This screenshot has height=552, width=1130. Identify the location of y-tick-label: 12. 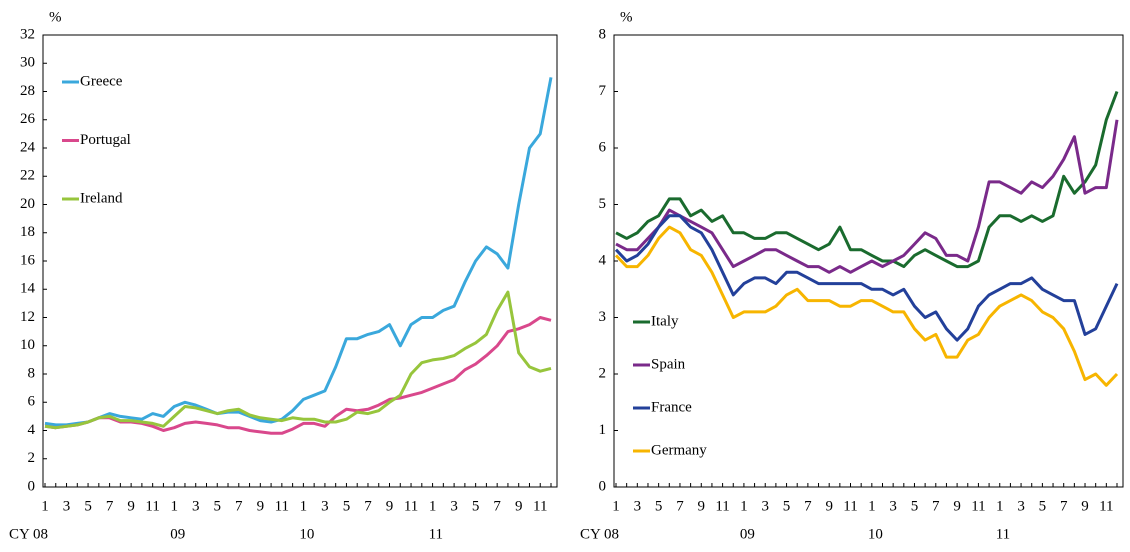
(27, 317).